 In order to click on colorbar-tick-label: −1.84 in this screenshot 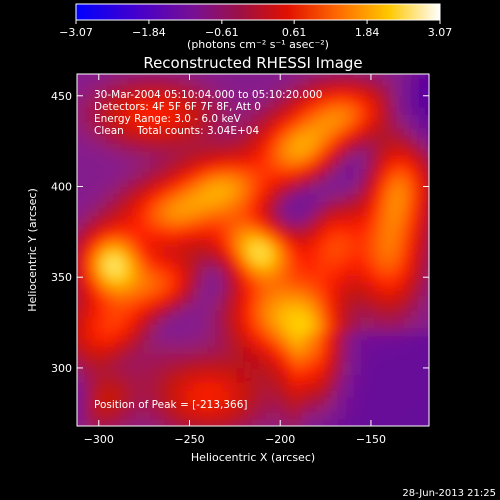, I will do `click(149, 32)`.